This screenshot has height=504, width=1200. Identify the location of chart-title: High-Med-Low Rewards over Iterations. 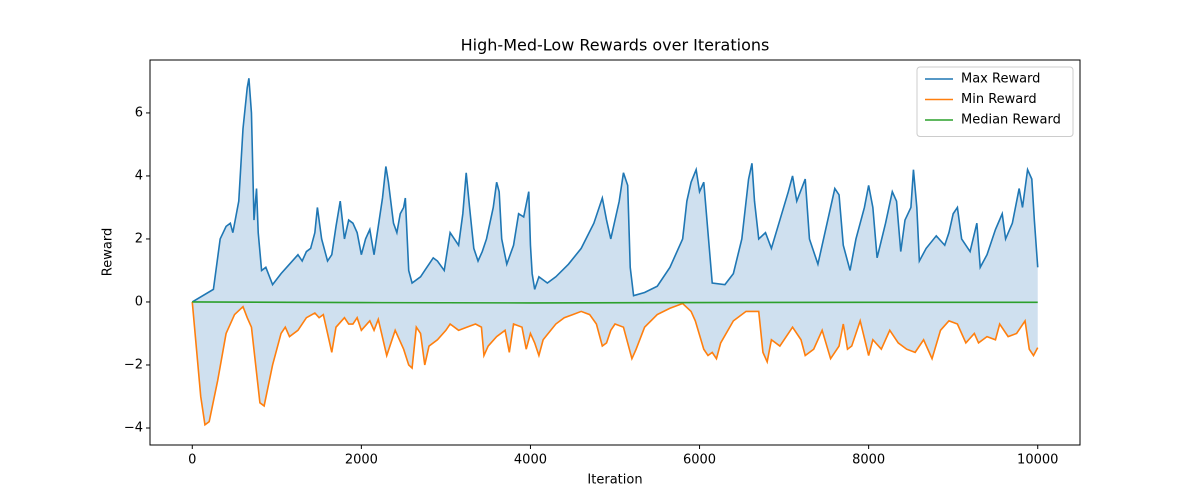
(615, 45).